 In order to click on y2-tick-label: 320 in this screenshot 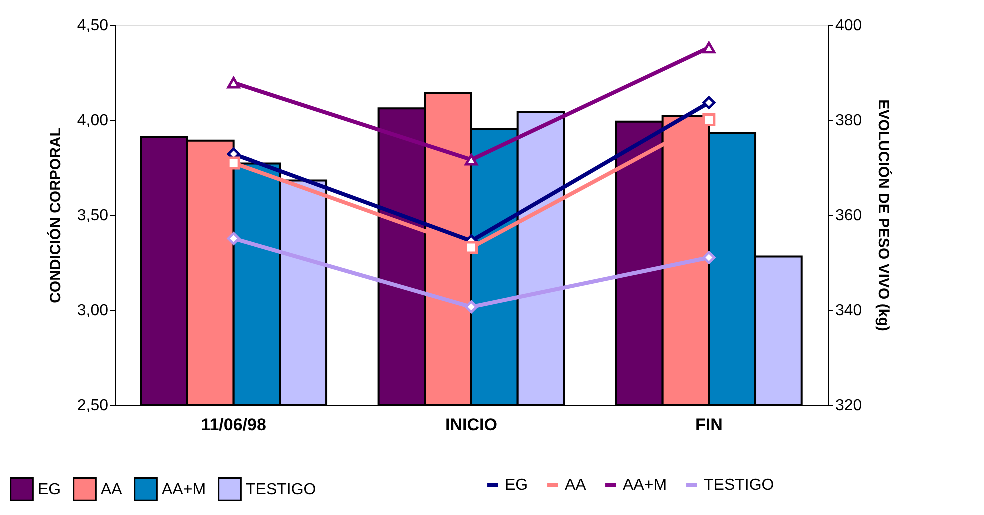, I will do `click(849, 406)`.